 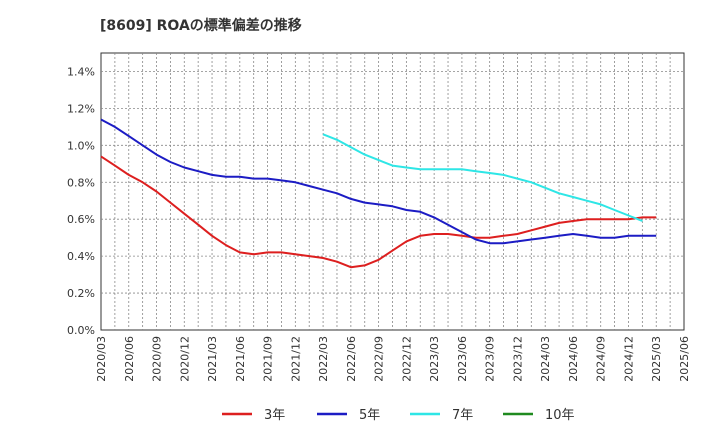 What do you see at coordinates (240, 359) in the screenshot?
I see `x-tick-label: 2021/06` at bounding box center [240, 359].